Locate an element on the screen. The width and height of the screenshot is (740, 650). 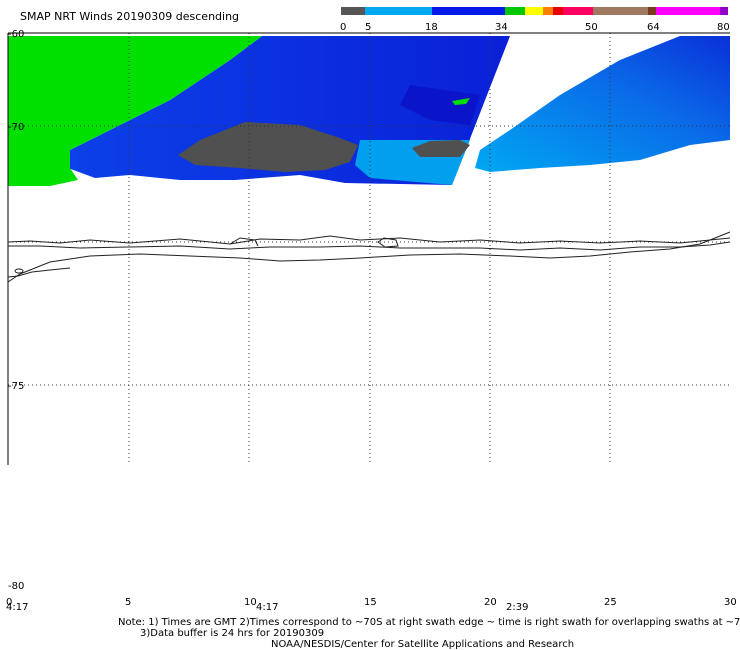
colorbar-tick-5: 5 is located at coordinates (368, 27).